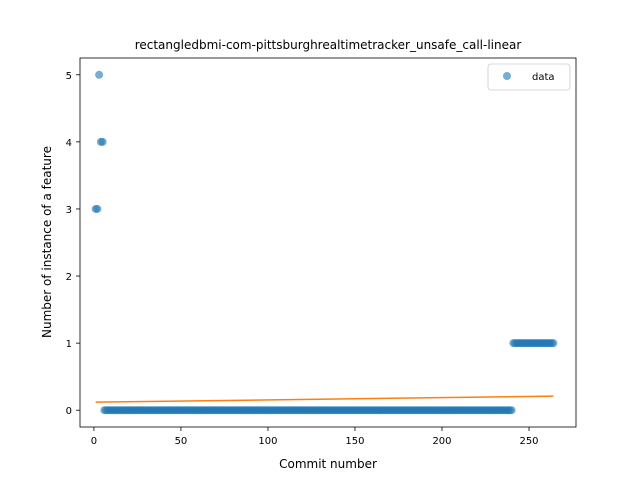  Describe the element at coordinates (528, 441) in the screenshot. I see `x-tick-label: 250` at that location.